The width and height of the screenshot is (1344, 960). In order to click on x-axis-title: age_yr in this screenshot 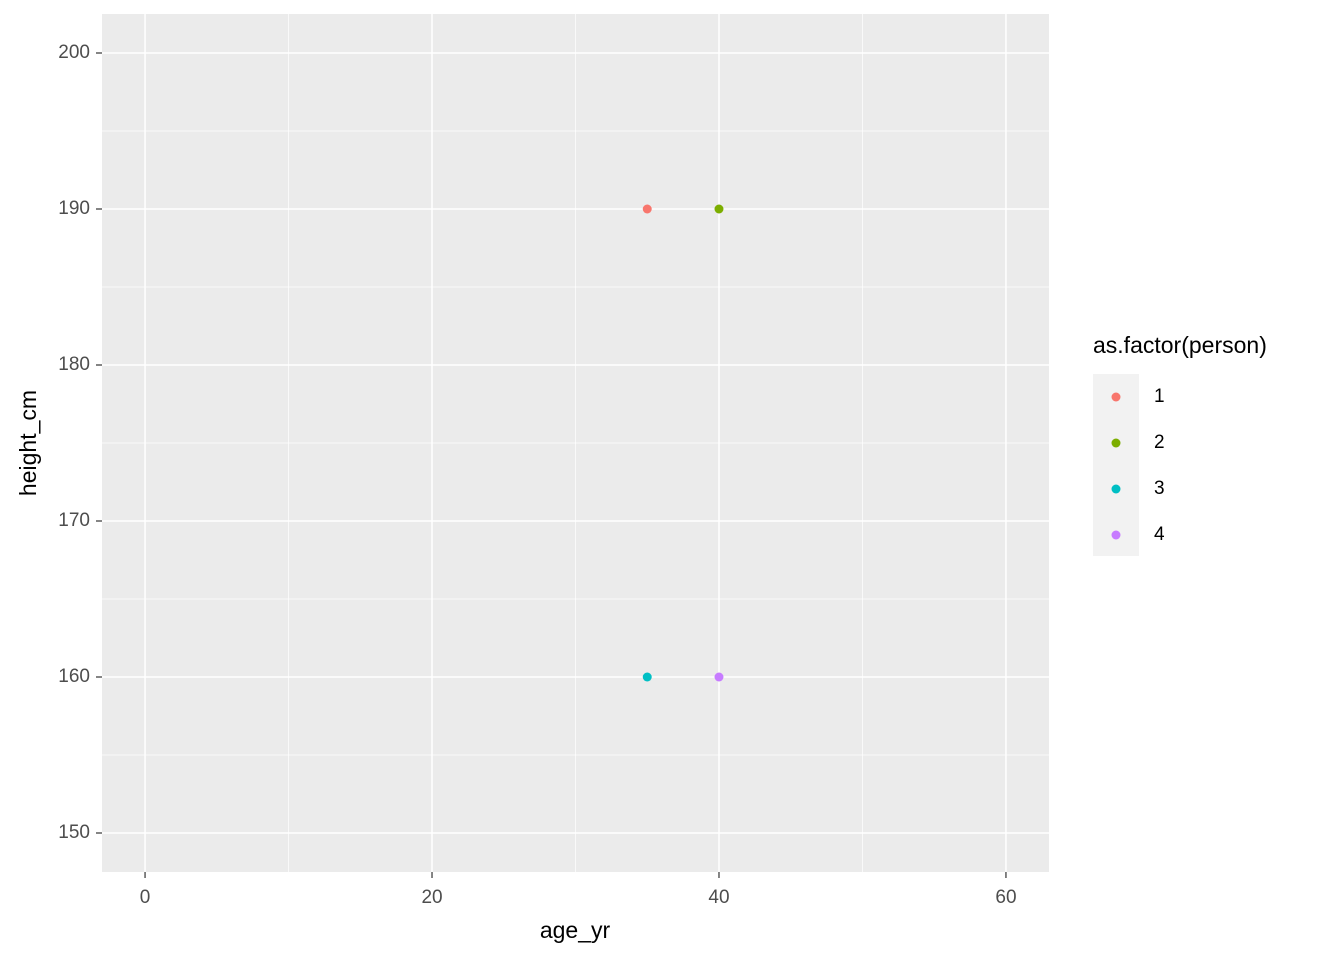, I will do `click(575, 930)`.